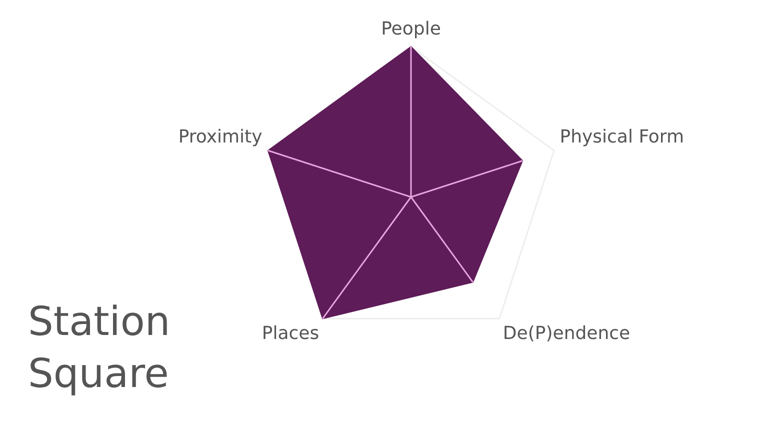 This screenshot has height=422, width=782. Describe the element at coordinates (411, 29) in the screenshot. I see `spoke-label: People` at that location.